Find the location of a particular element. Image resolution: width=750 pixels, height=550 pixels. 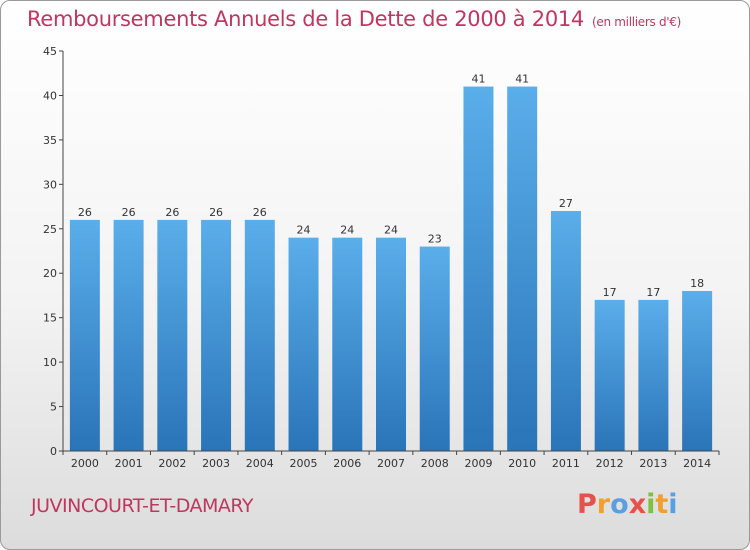

bar-2004 is located at coordinates (259, 335).